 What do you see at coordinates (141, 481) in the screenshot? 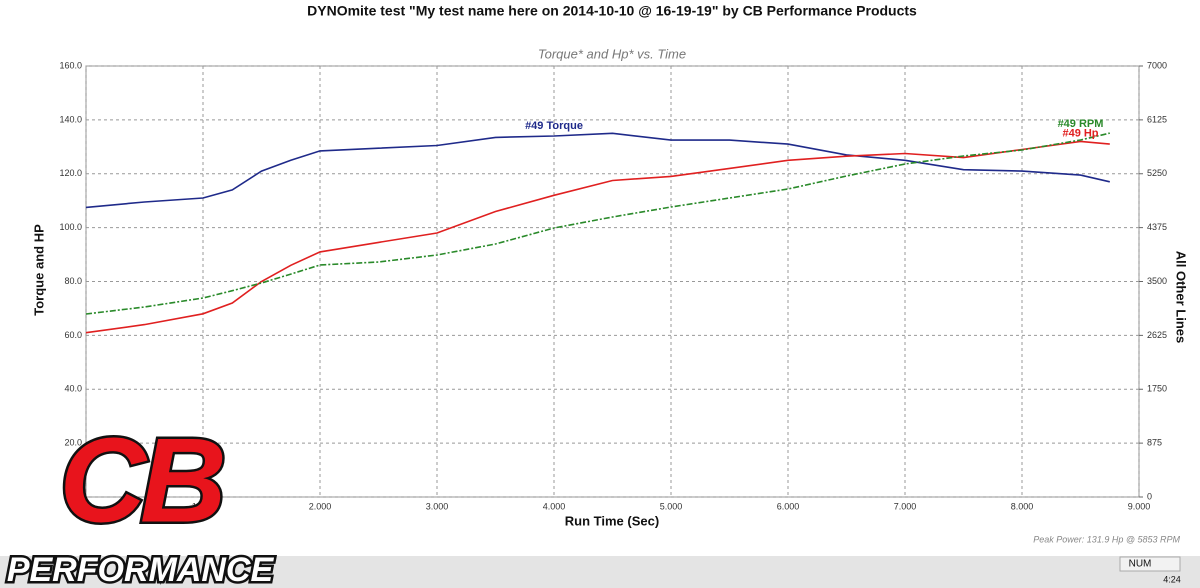
I see `logo-main: CB` at bounding box center [141, 481].